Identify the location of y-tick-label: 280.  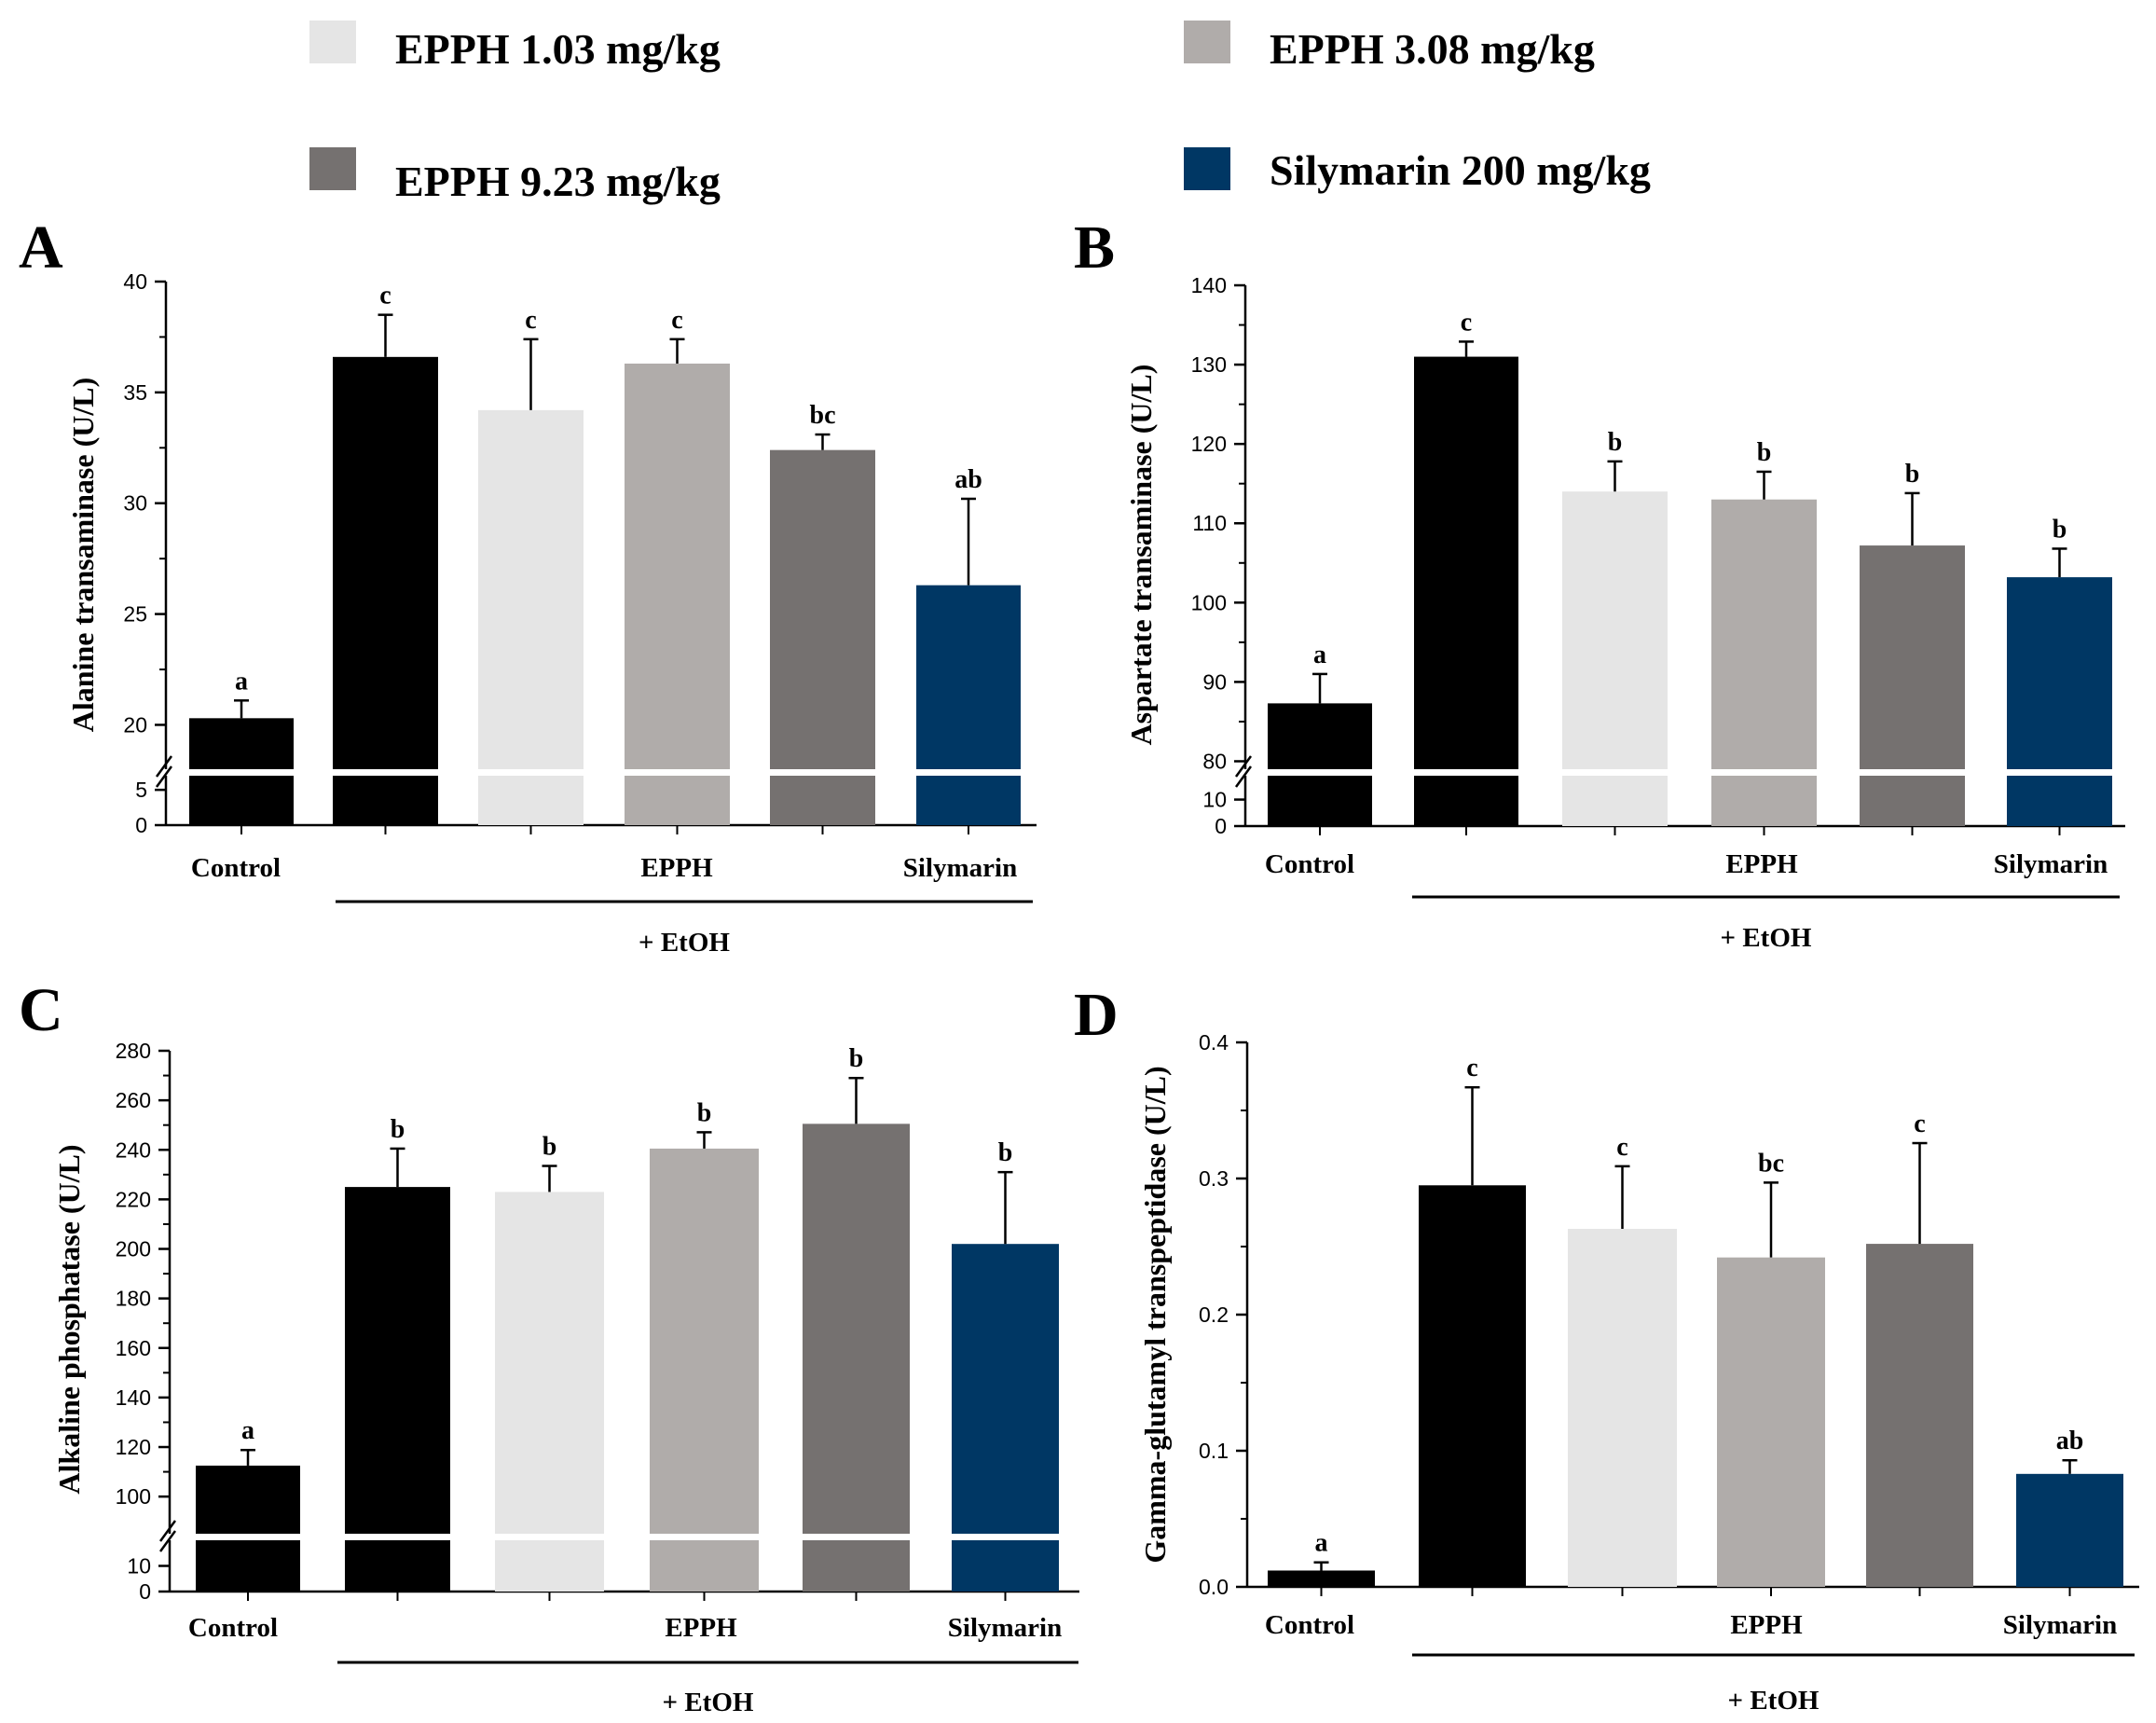
(133, 1051).